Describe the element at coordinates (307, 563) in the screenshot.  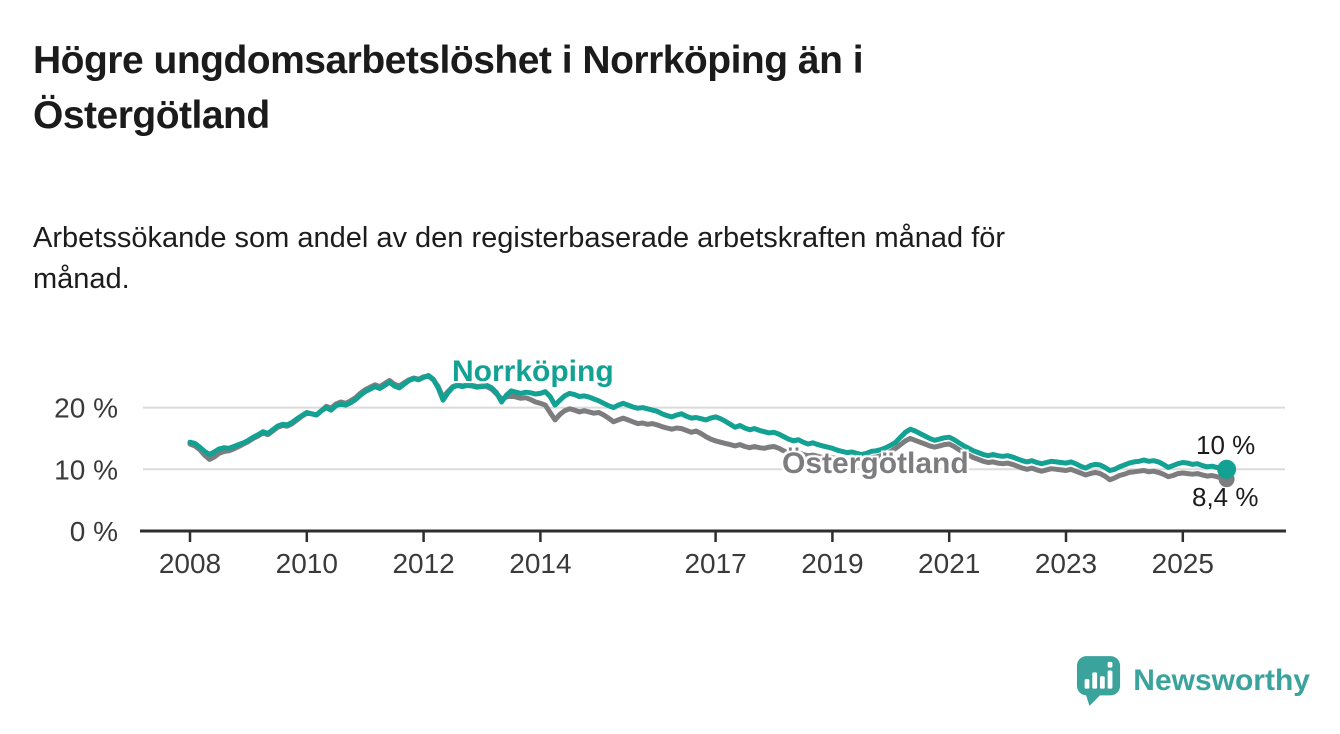
I see `x-tick-label: 2010` at that location.